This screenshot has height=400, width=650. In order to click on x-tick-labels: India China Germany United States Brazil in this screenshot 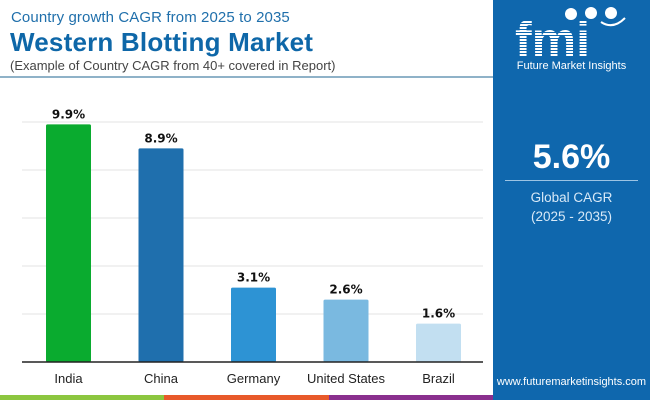, I will do `click(254, 378)`.